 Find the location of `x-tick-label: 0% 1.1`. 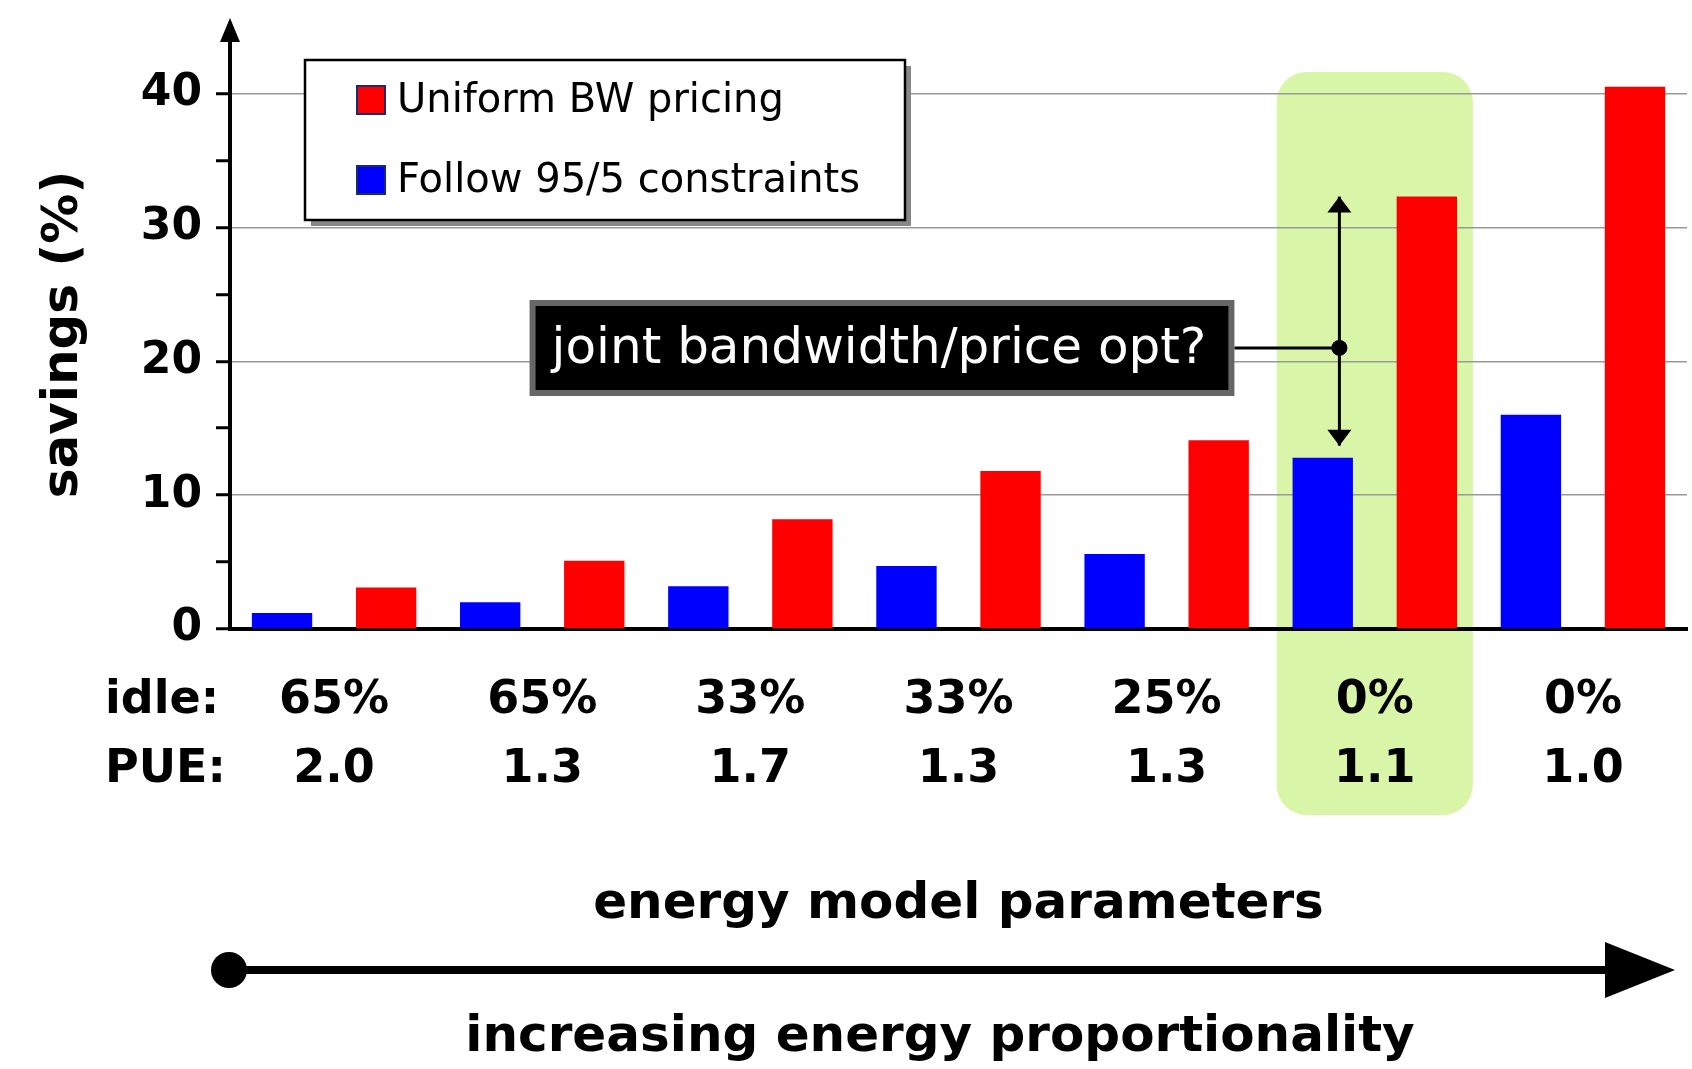

x-tick-label: 0% 1.1 is located at coordinates (1375, 732).